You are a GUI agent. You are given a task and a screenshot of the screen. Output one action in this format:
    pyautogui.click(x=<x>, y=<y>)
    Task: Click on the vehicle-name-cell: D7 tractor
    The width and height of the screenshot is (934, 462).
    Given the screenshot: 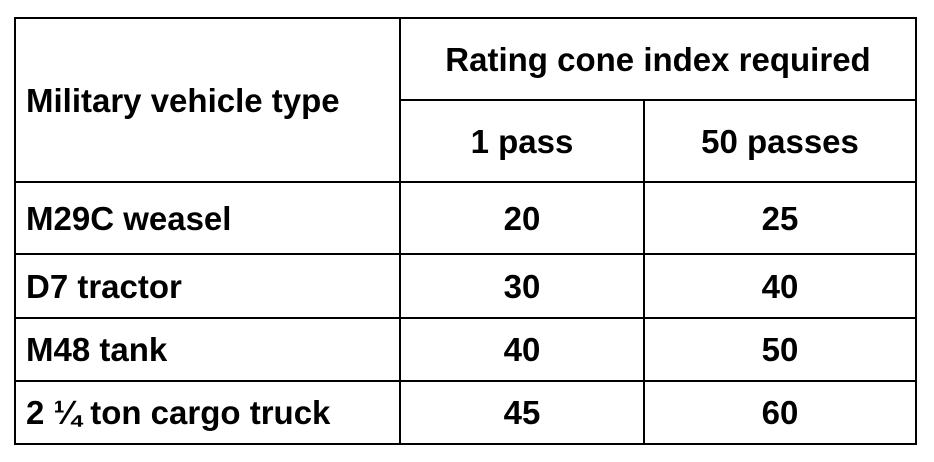 What is the action you would take?
    pyautogui.click(x=207, y=286)
    